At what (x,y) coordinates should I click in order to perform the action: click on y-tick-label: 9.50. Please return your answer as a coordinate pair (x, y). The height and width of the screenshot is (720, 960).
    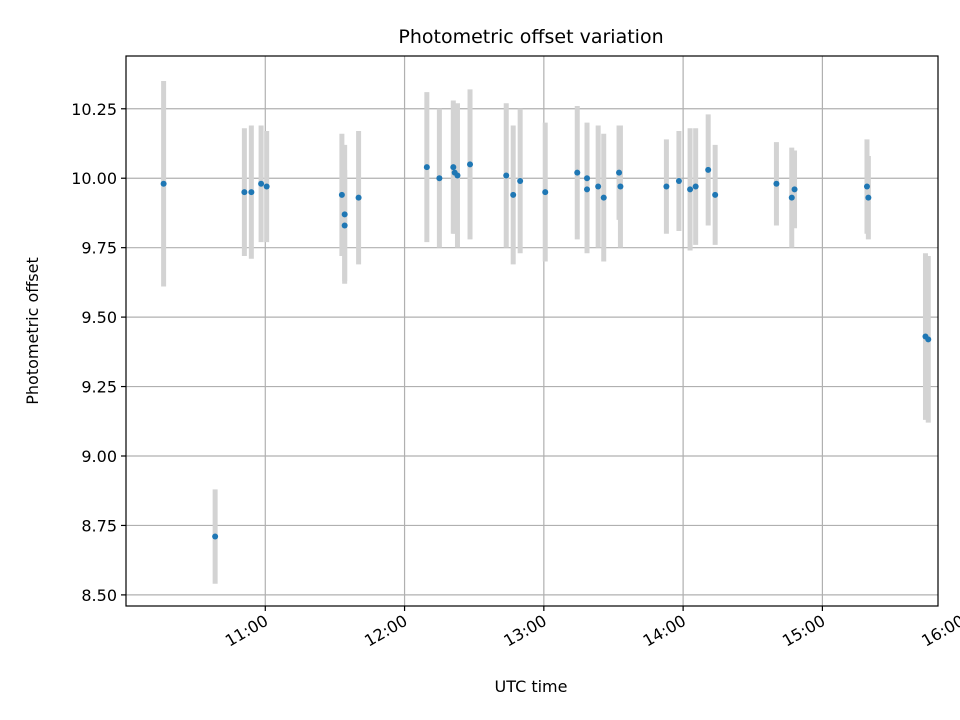
    Looking at the image, I should click on (99, 317).